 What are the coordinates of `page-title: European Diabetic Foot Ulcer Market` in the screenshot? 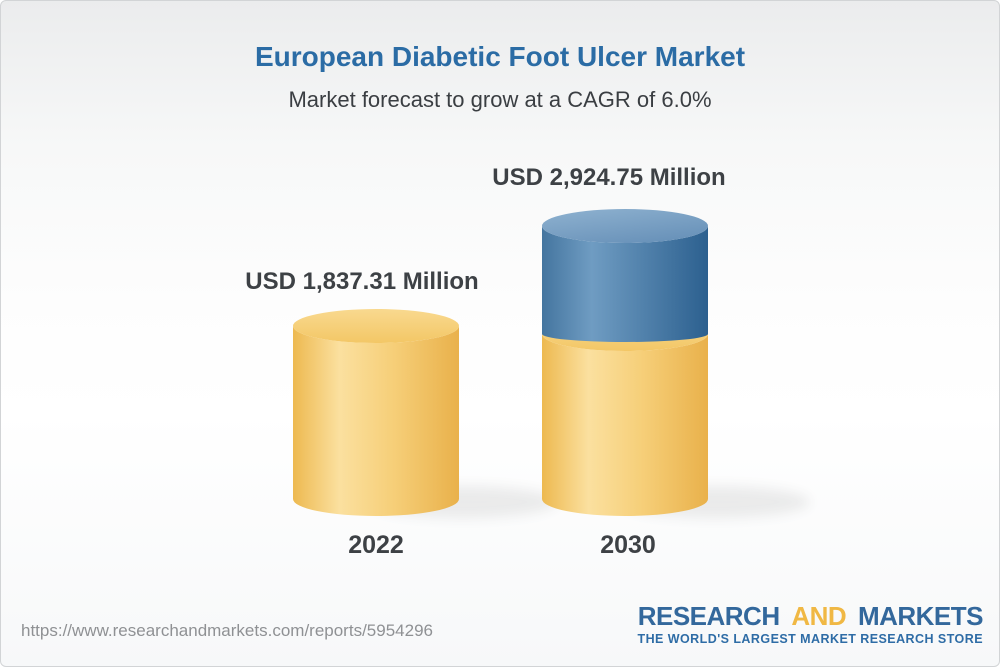 It's located at (500, 56).